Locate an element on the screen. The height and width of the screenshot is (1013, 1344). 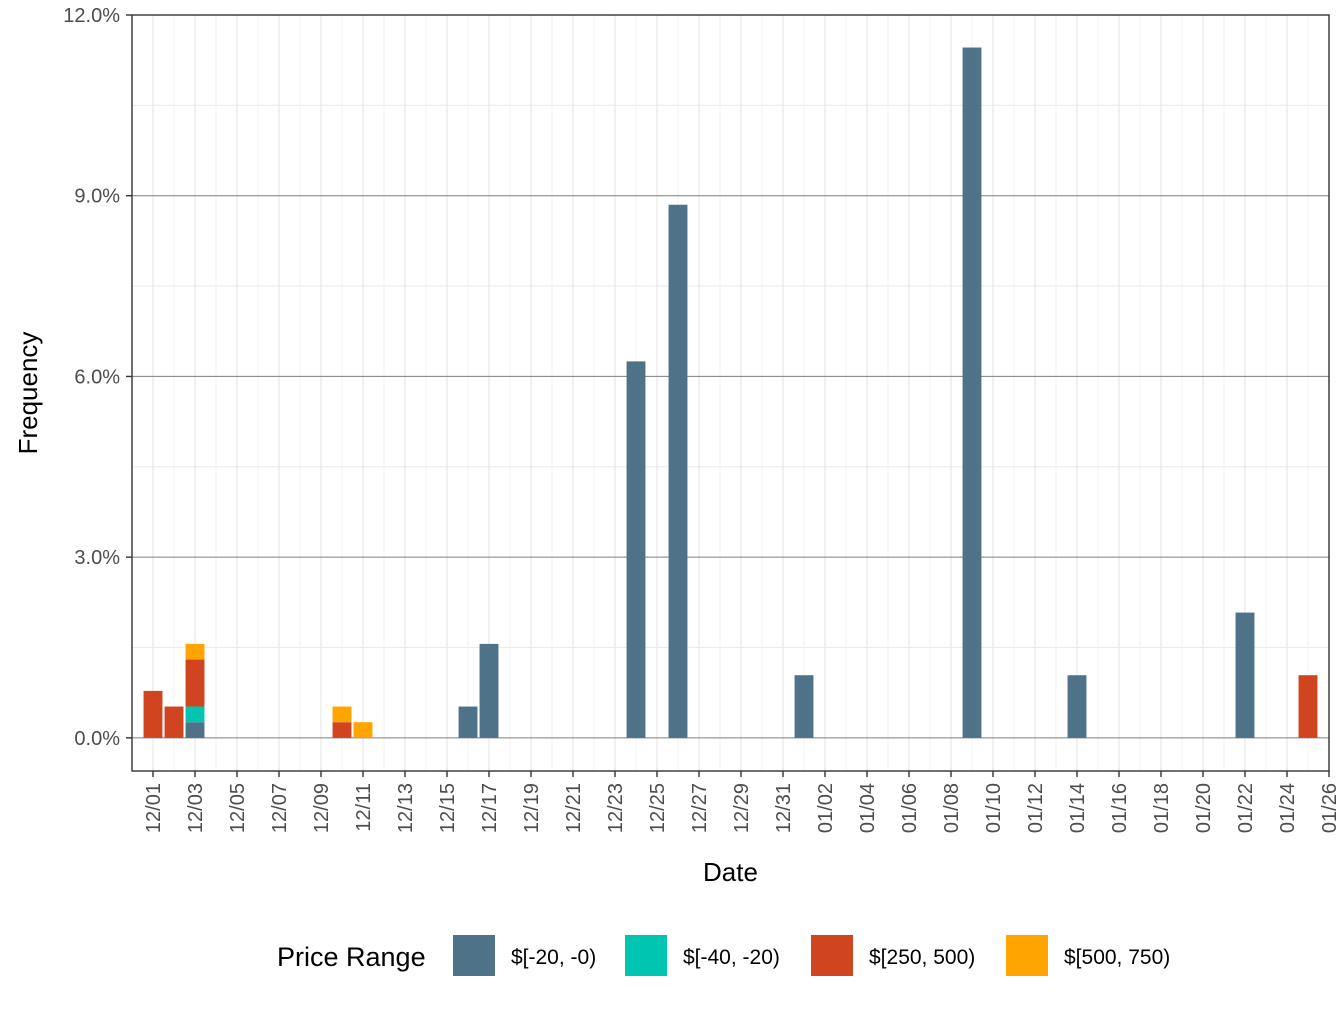
x-tick-label: 01/06 is located at coordinates (910, 808).